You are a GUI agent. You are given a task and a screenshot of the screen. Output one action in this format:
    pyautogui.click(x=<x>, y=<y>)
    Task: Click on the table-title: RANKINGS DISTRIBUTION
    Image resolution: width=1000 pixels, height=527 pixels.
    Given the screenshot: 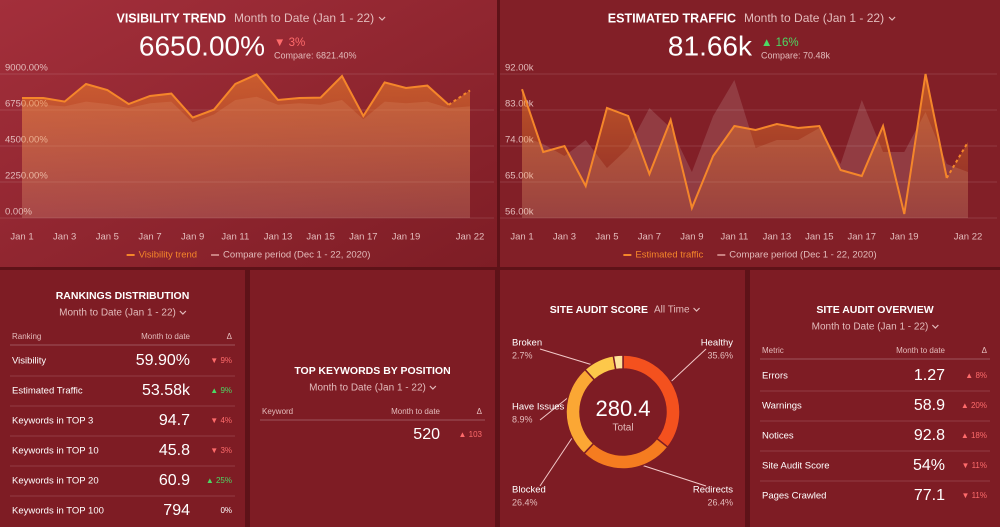 What is the action you would take?
    pyautogui.click(x=123, y=296)
    